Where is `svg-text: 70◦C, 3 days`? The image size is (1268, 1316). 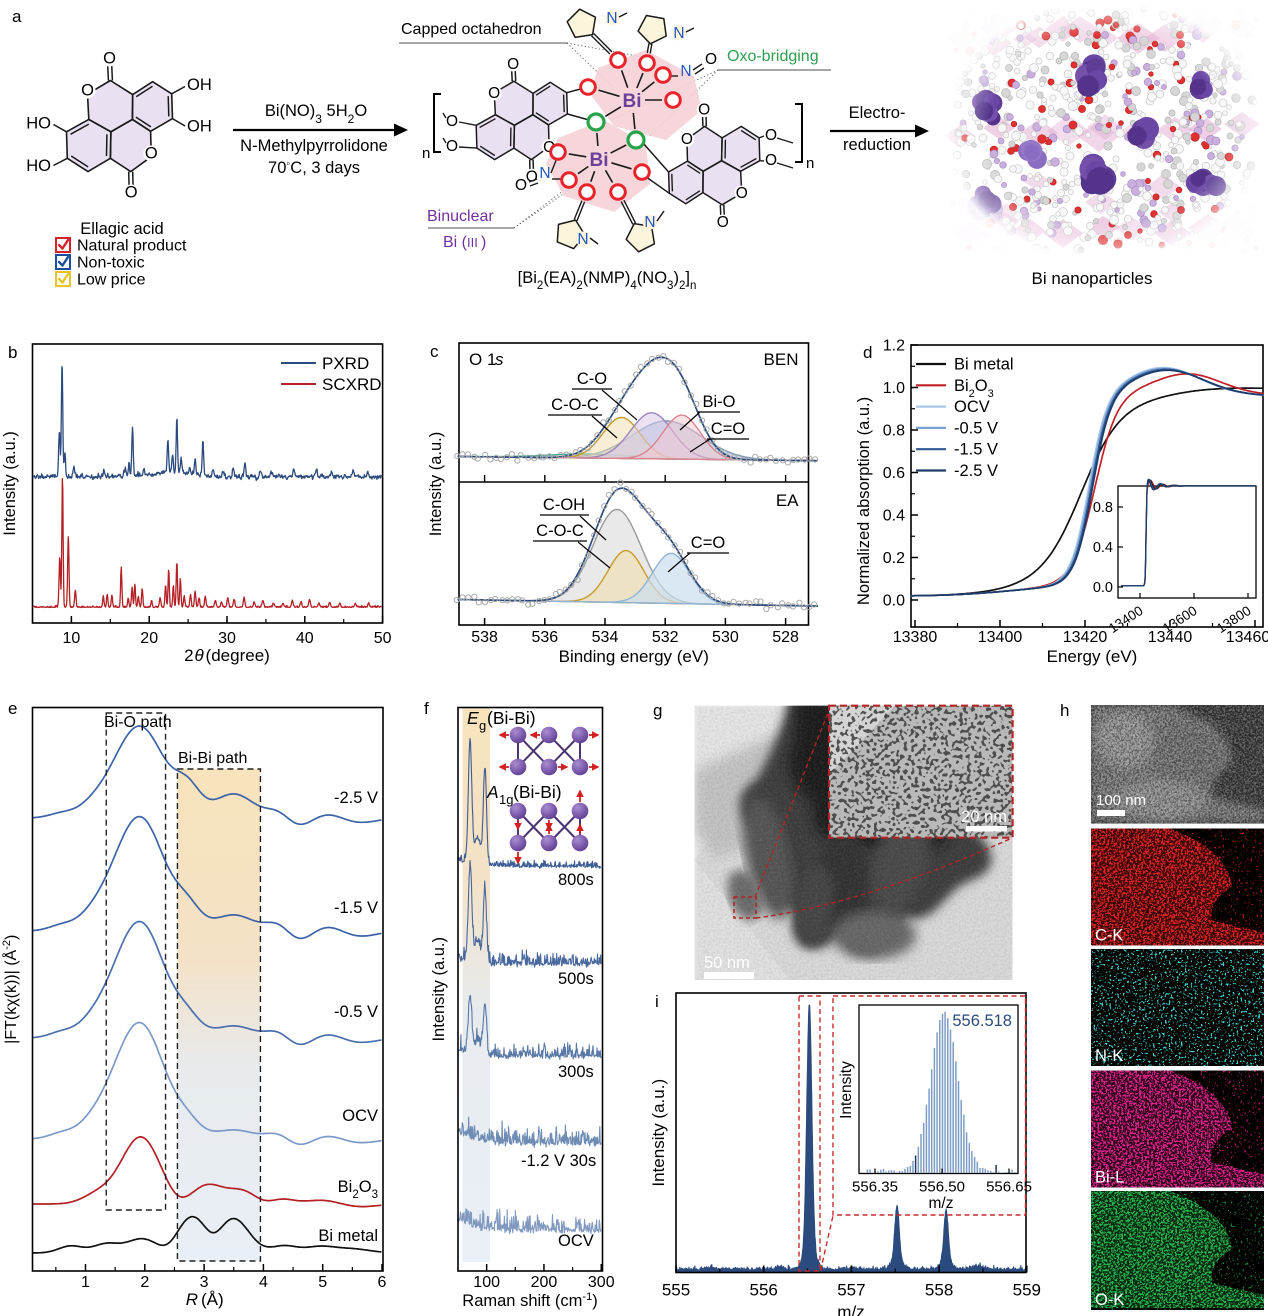
svg-text: 70◦C, 3 days is located at coordinates (314, 167).